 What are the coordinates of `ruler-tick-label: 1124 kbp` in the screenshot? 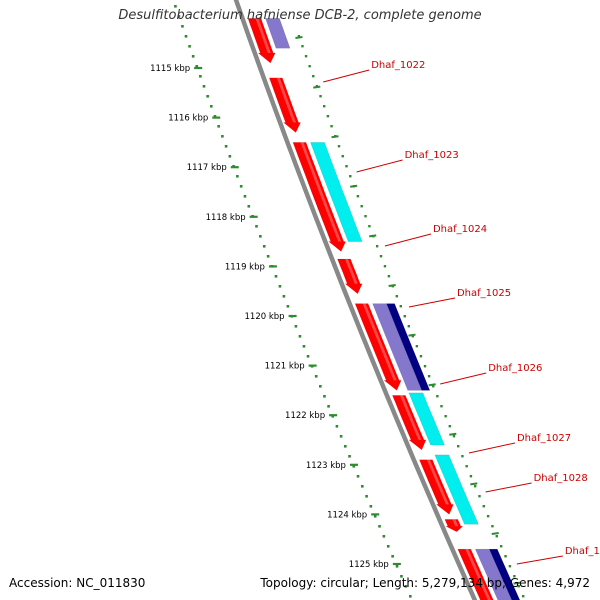 It's located at (347, 515).